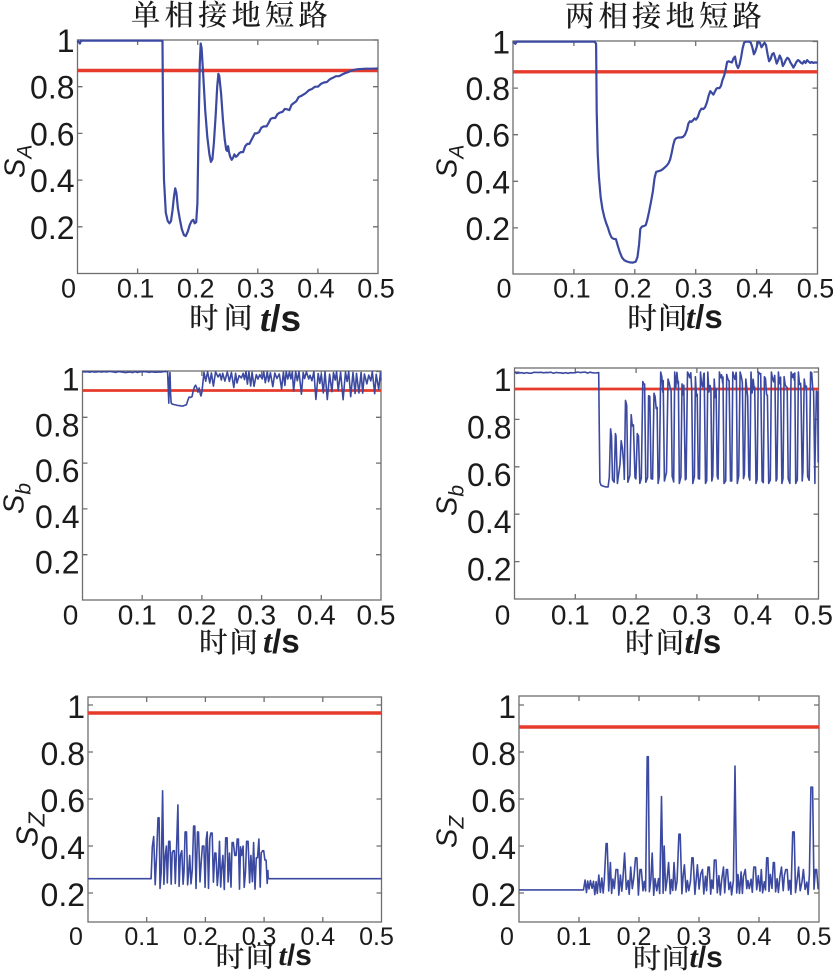 The width and height of the screenshot is (833, 979). What do you see at coordinates (18, 161) in the screenshot?
I see `svg-text: SA` at bounding box center [18, 161].